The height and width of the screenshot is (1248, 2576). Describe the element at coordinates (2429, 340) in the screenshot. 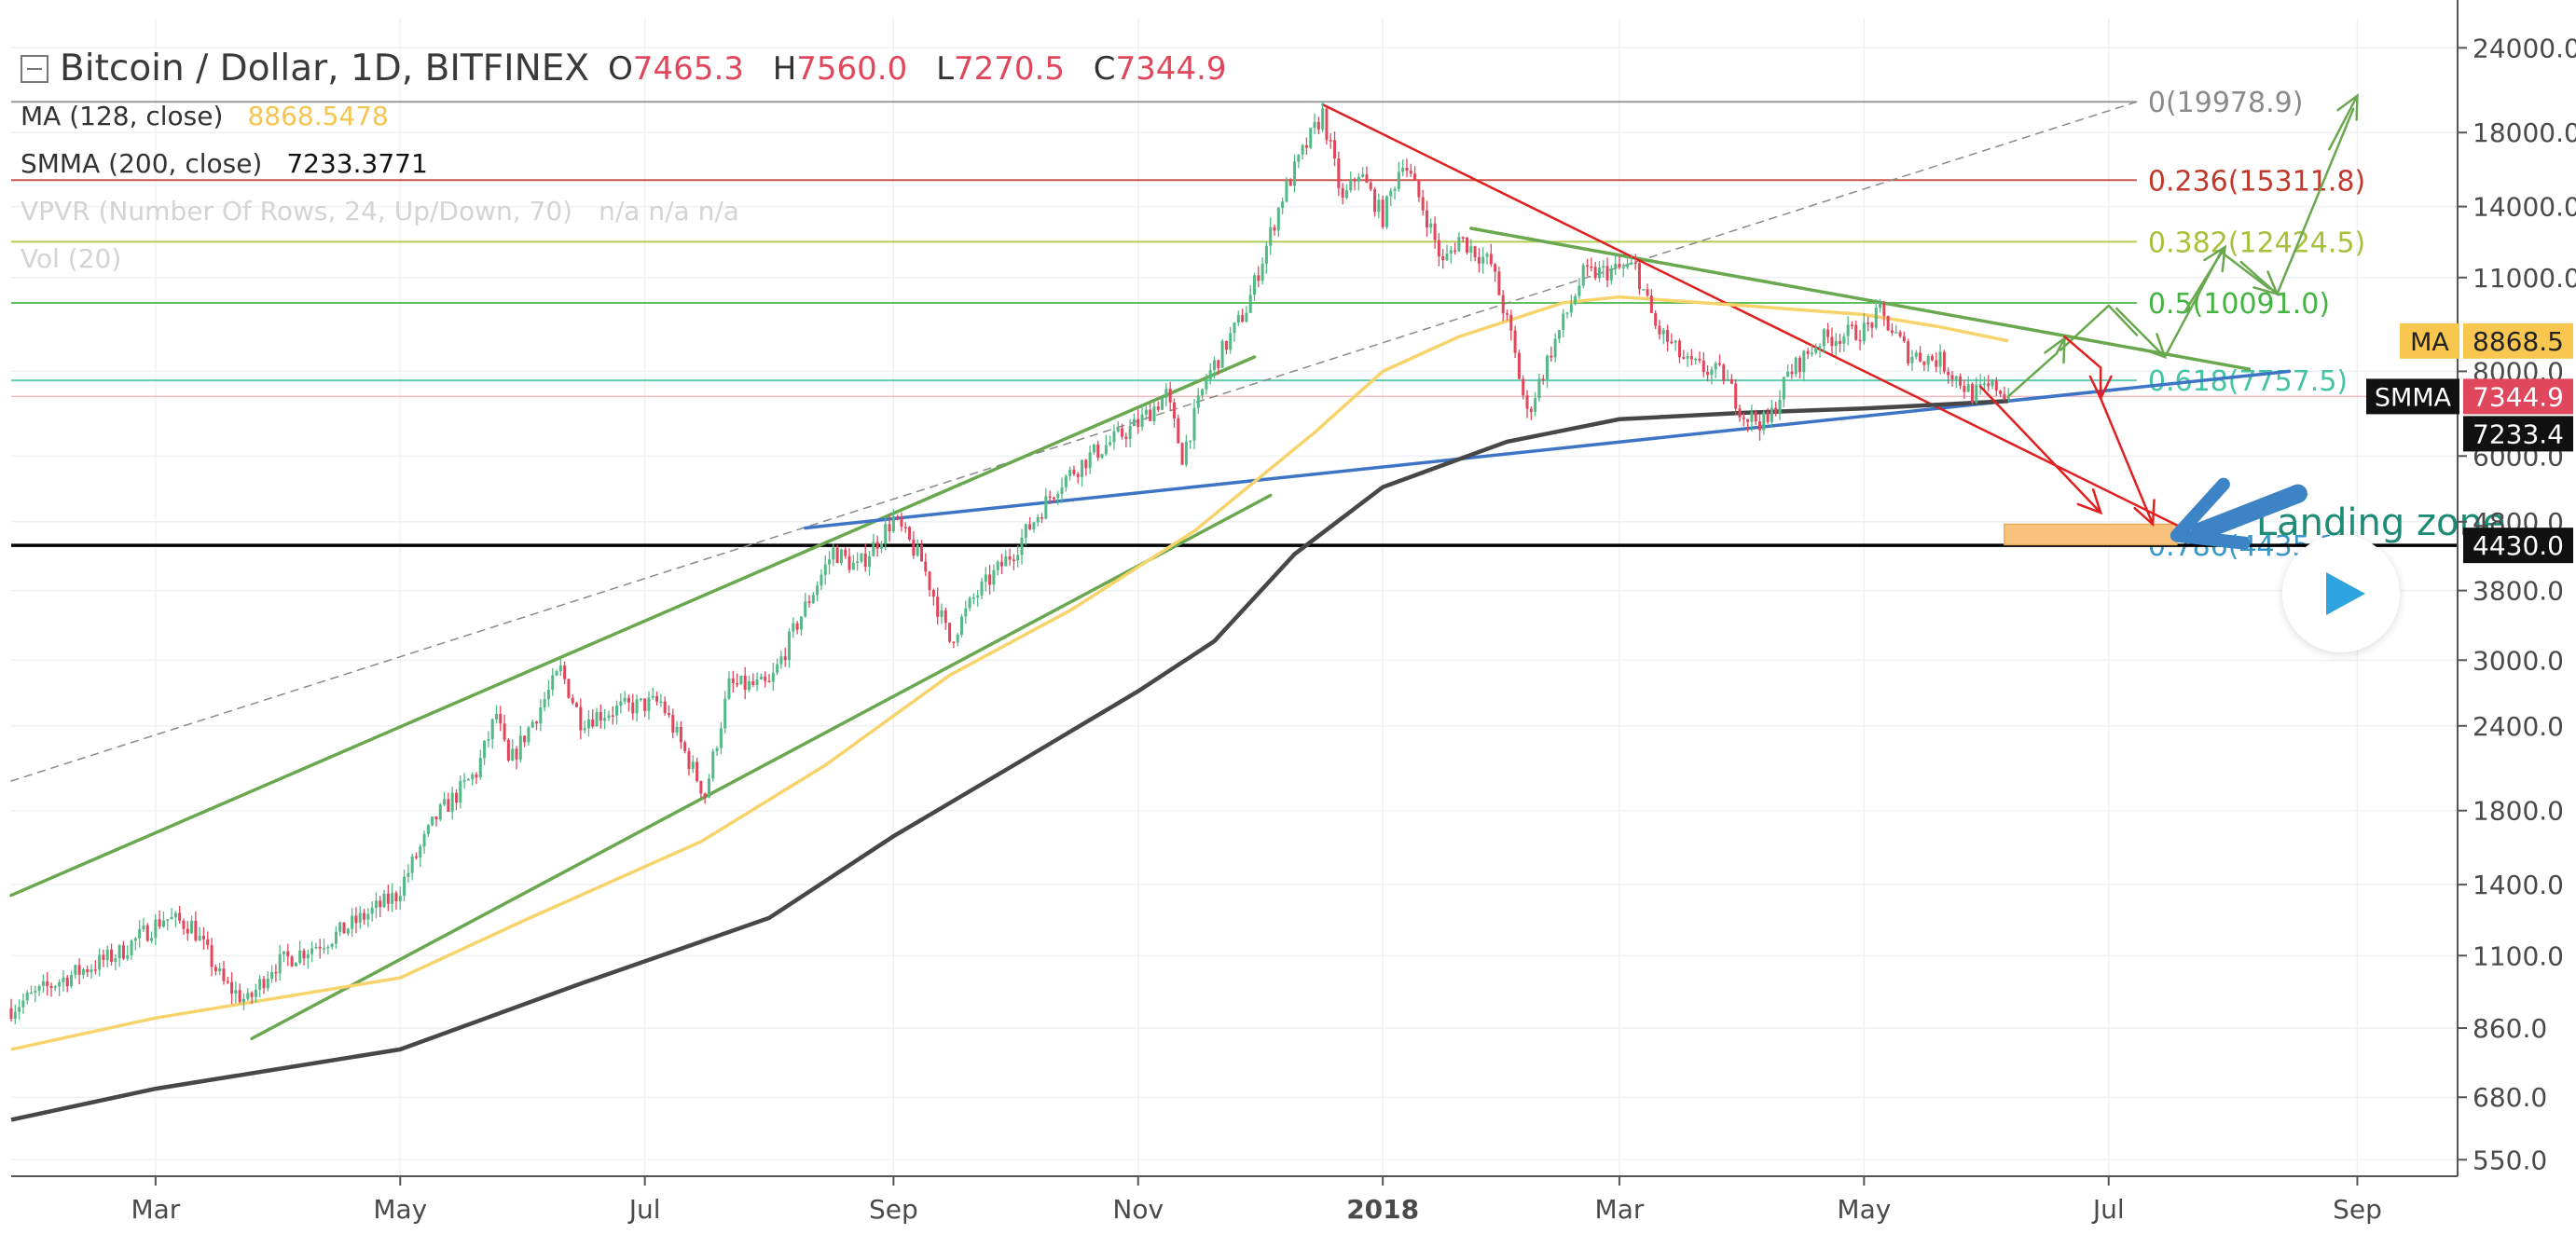

I see `price-tag-name-box` at that location.